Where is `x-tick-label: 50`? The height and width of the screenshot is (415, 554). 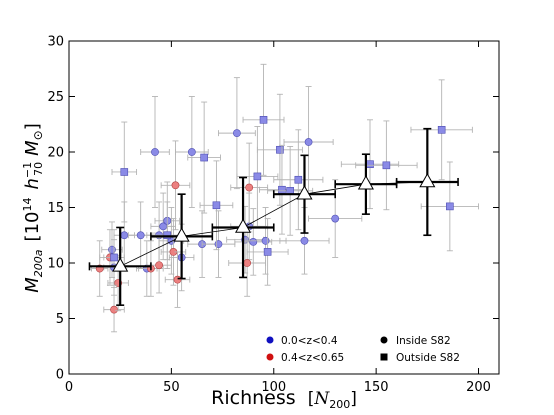
x-tick-label: 50 is located at coordinates (171, 387).